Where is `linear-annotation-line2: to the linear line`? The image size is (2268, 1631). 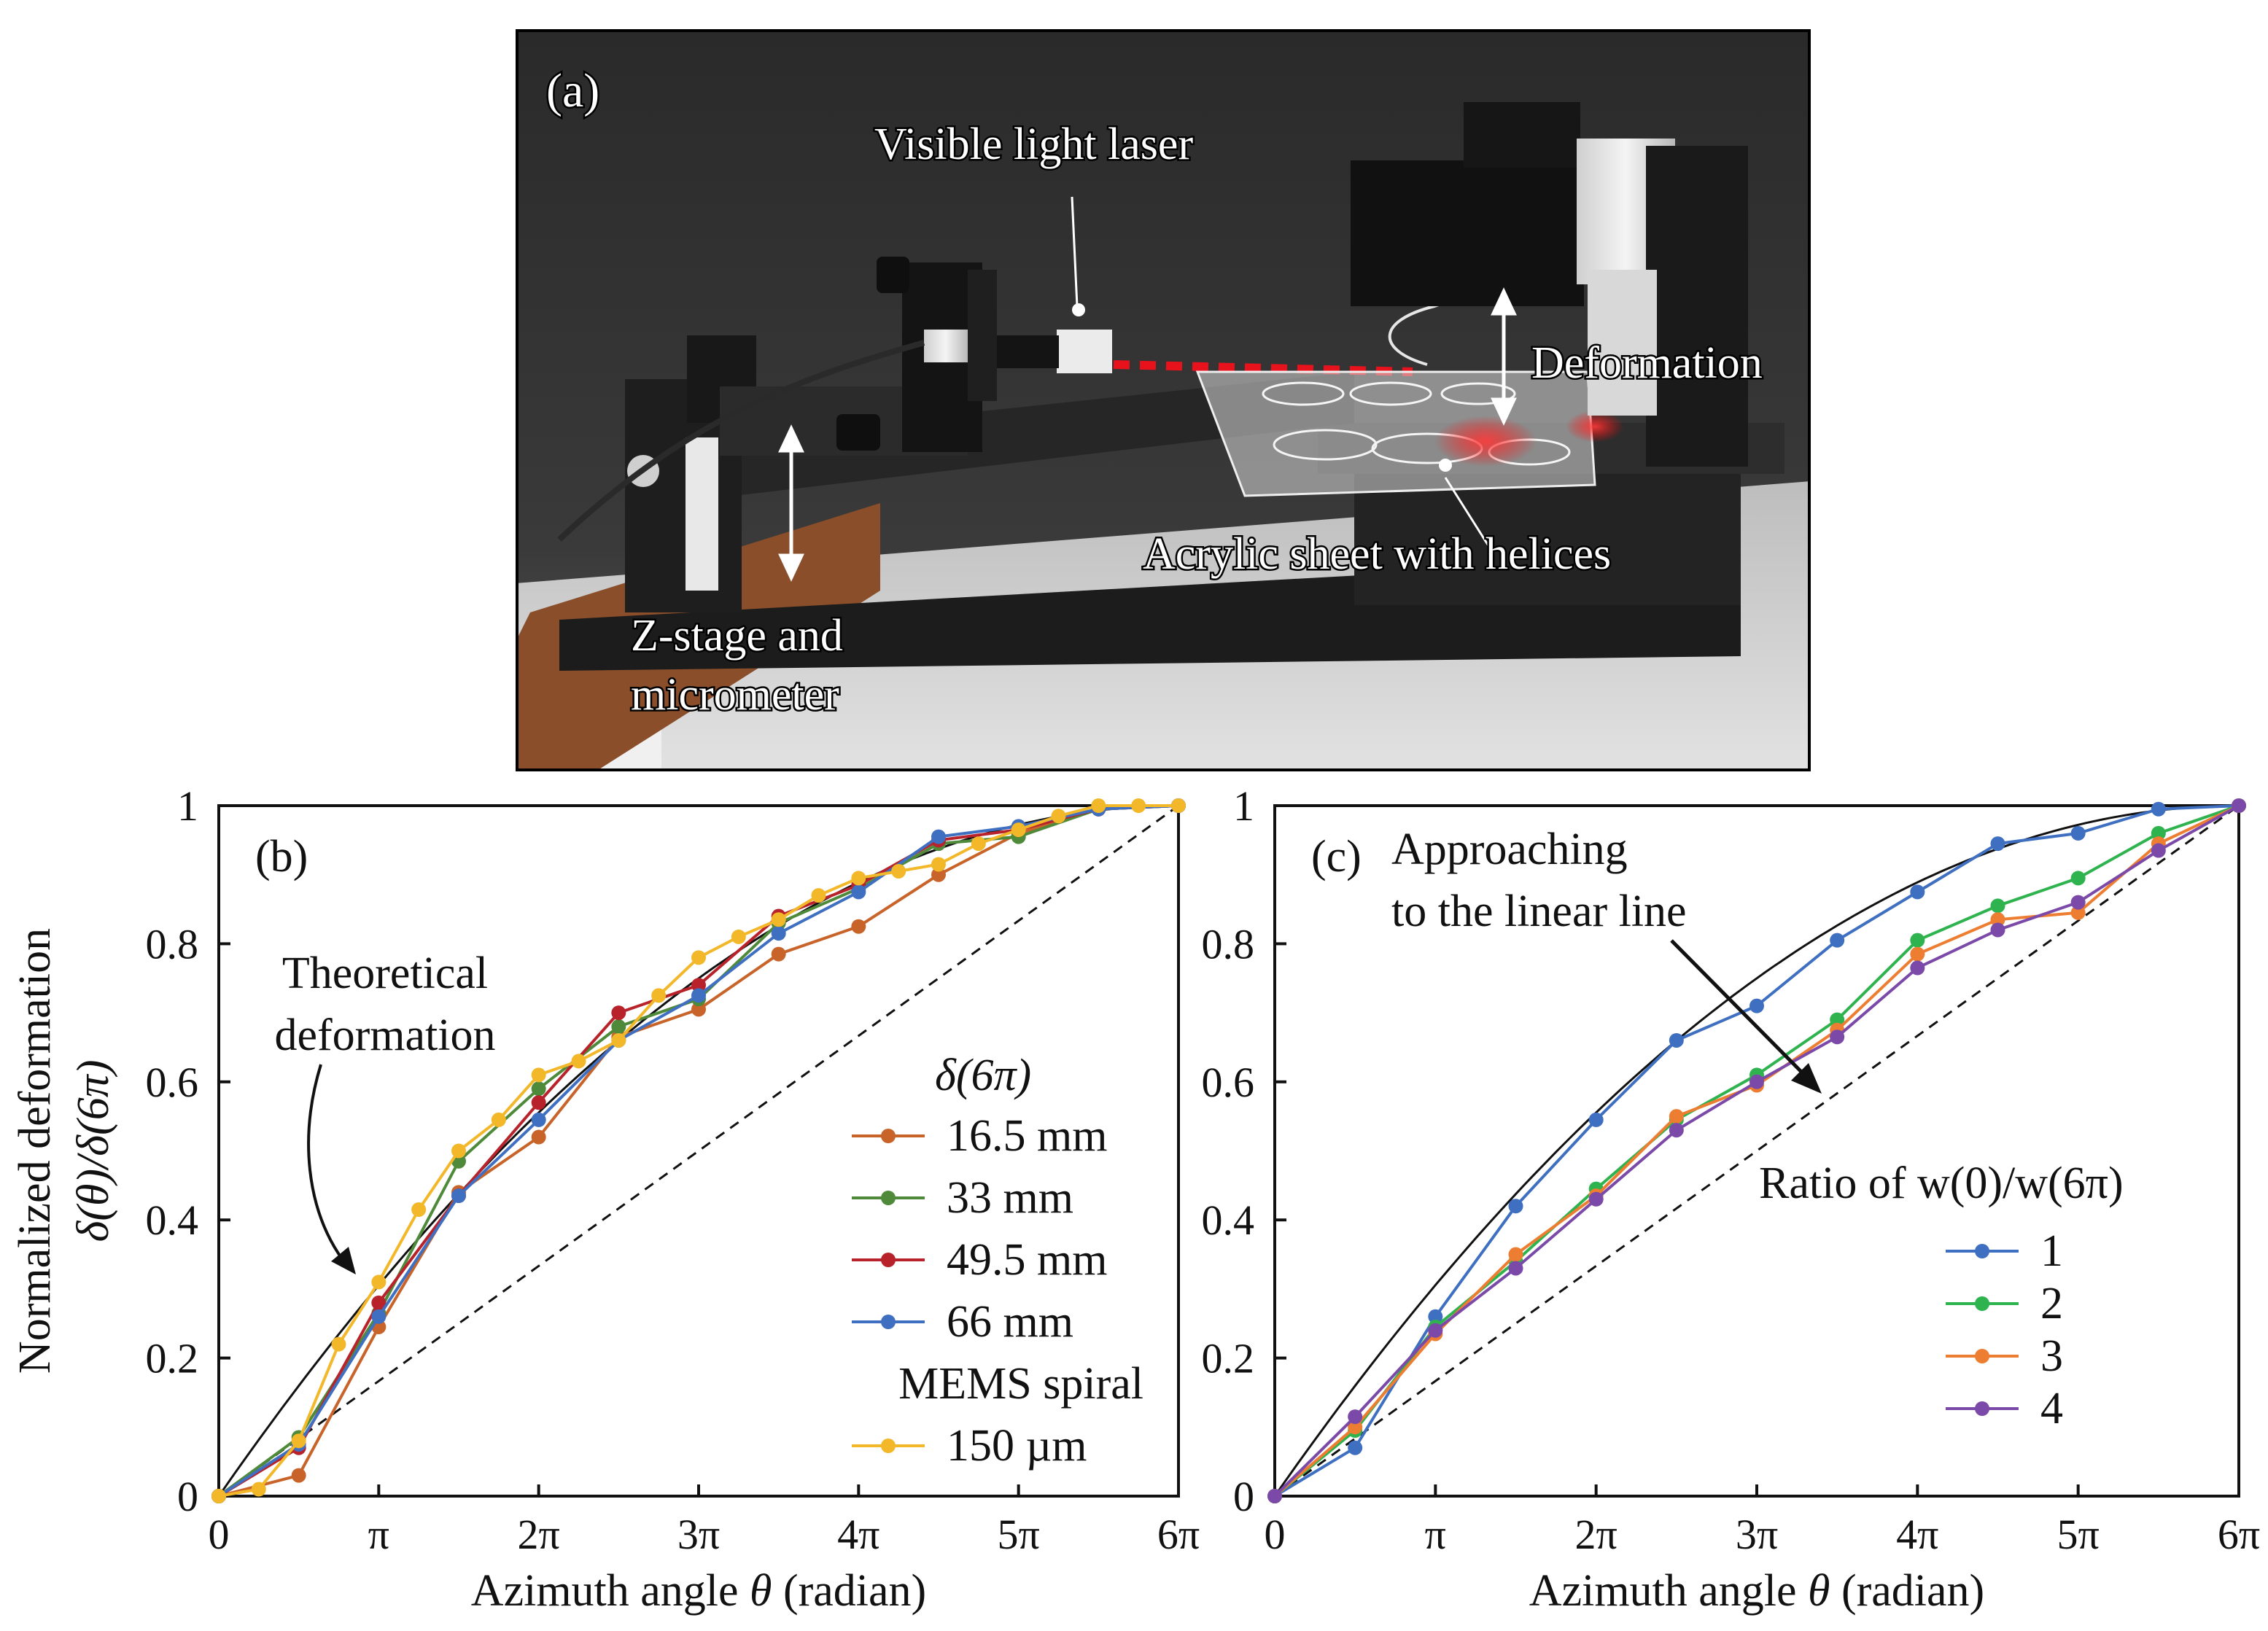
linear-annotation-line2: to the linear line is located at coordinates (1539, 912).